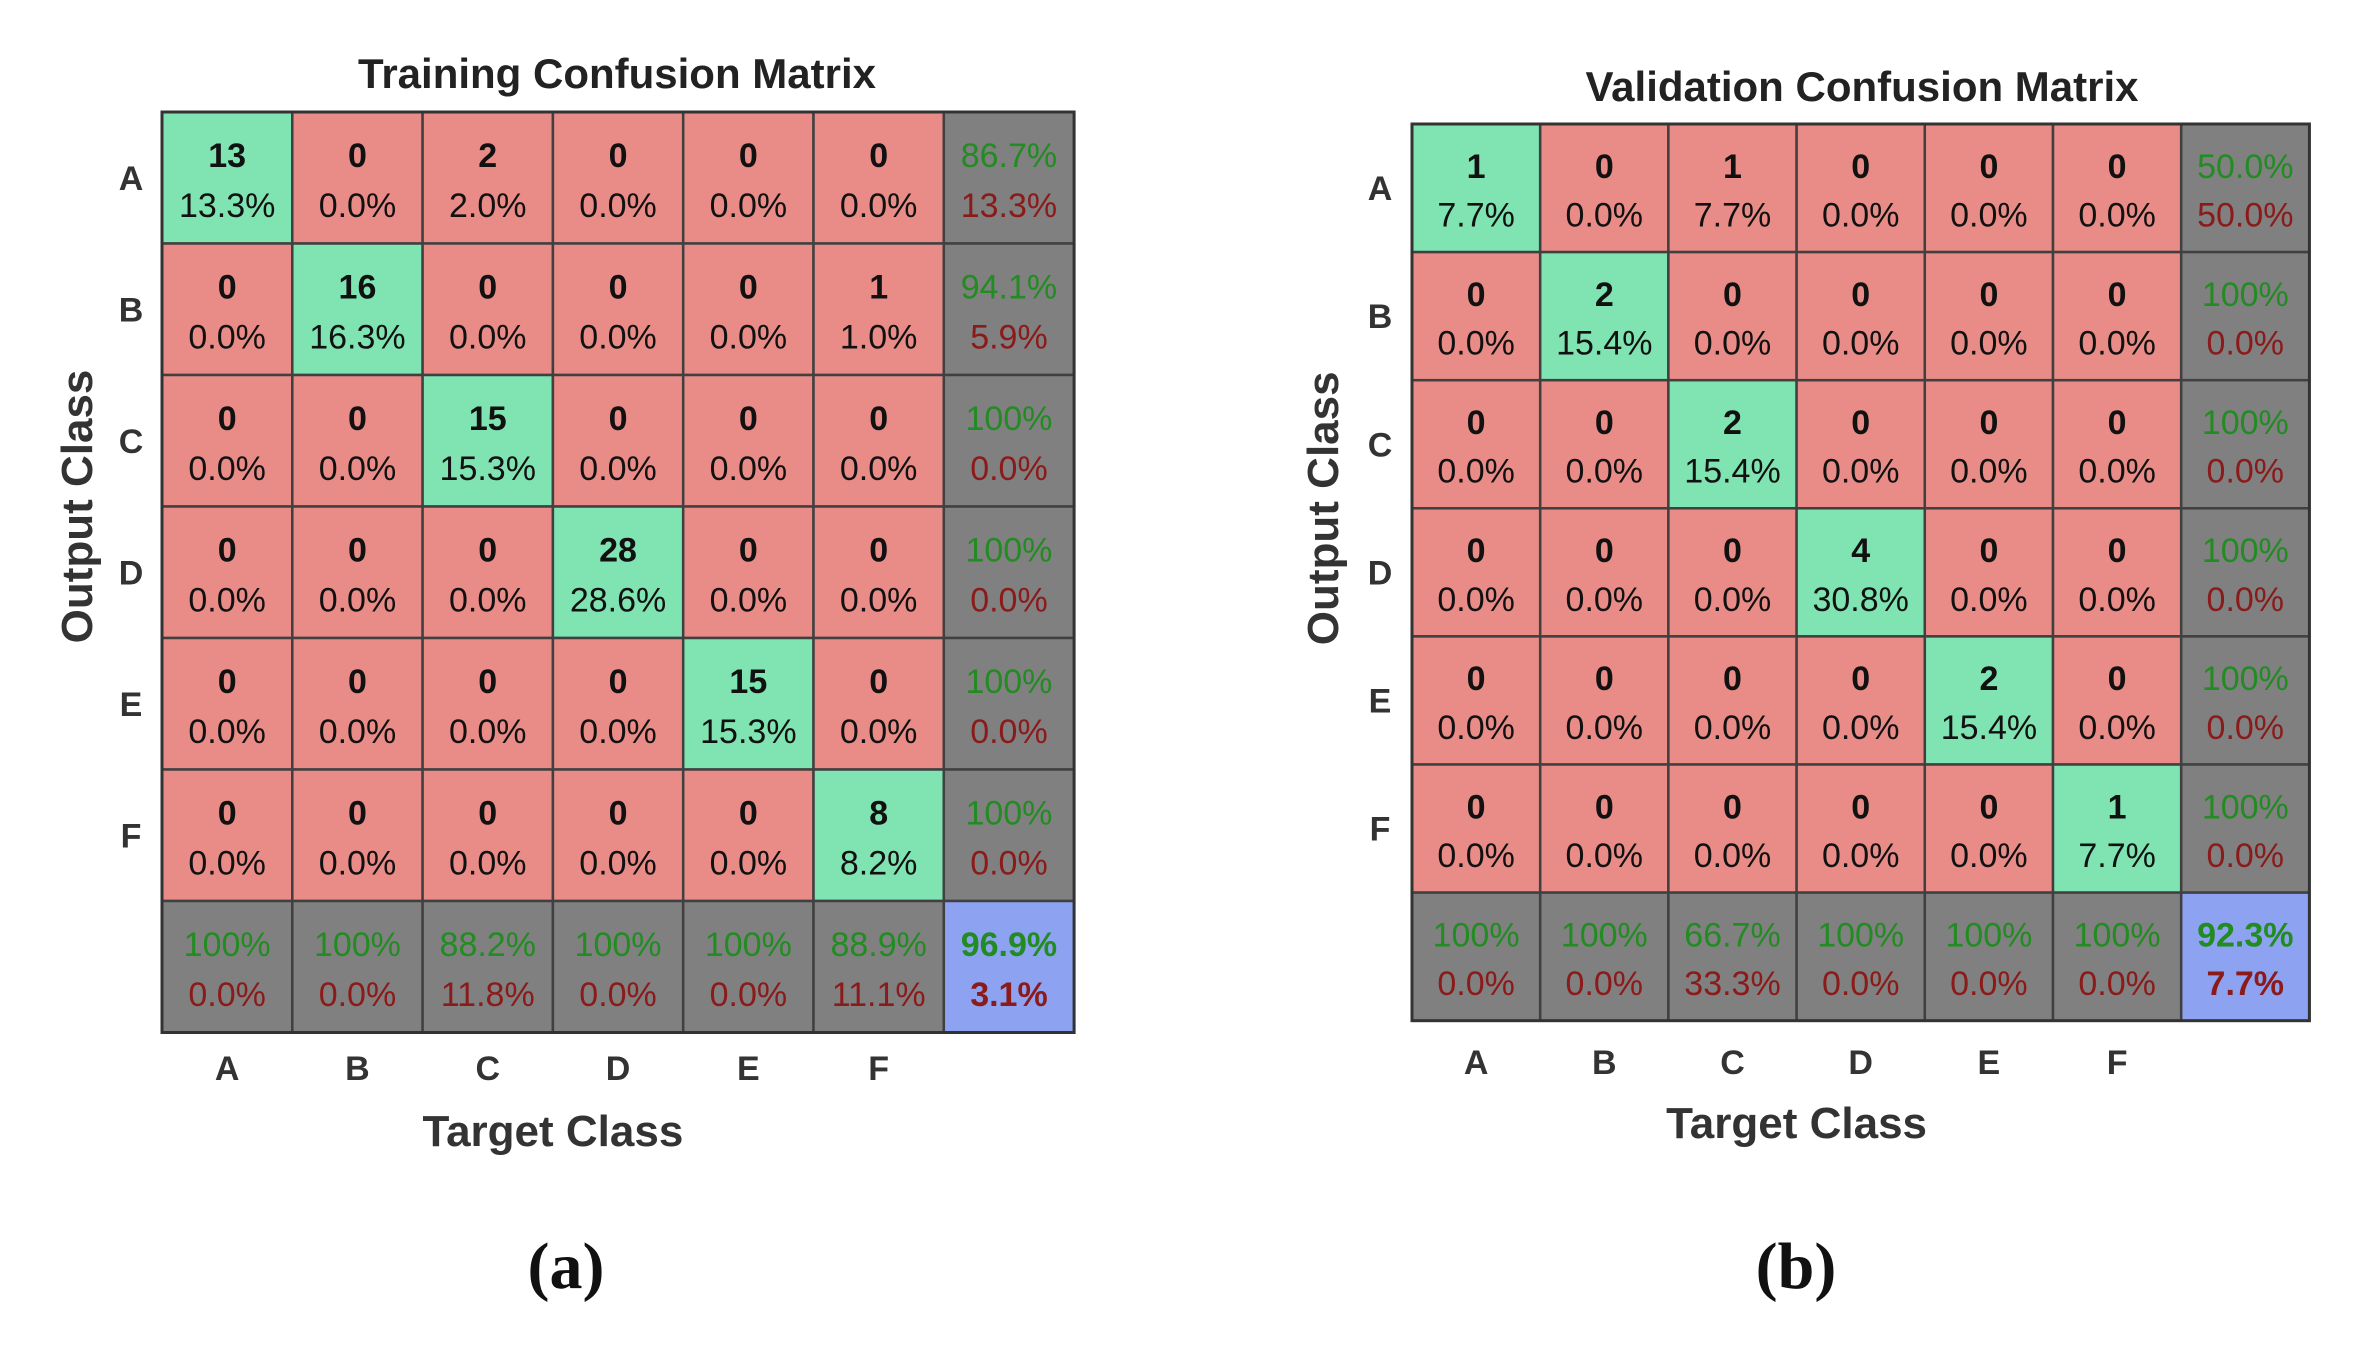 This screenshot has height=1352, width=2360. Describe the element at coordinates (1476, 600) in the screenshot. I see `matrix-cell-d-a-bottom: 0.0%` at that location.